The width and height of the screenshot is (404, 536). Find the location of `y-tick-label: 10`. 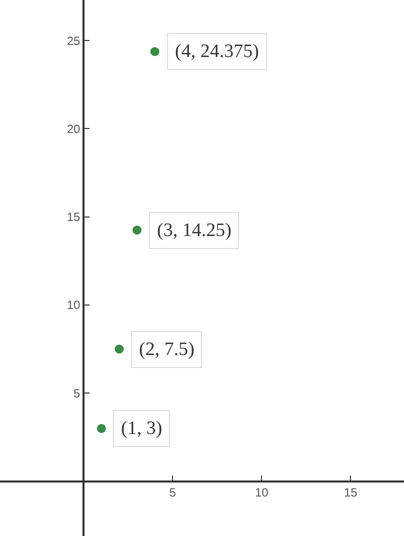

y-tick-label: 10 is located at coordinates (73, 305).